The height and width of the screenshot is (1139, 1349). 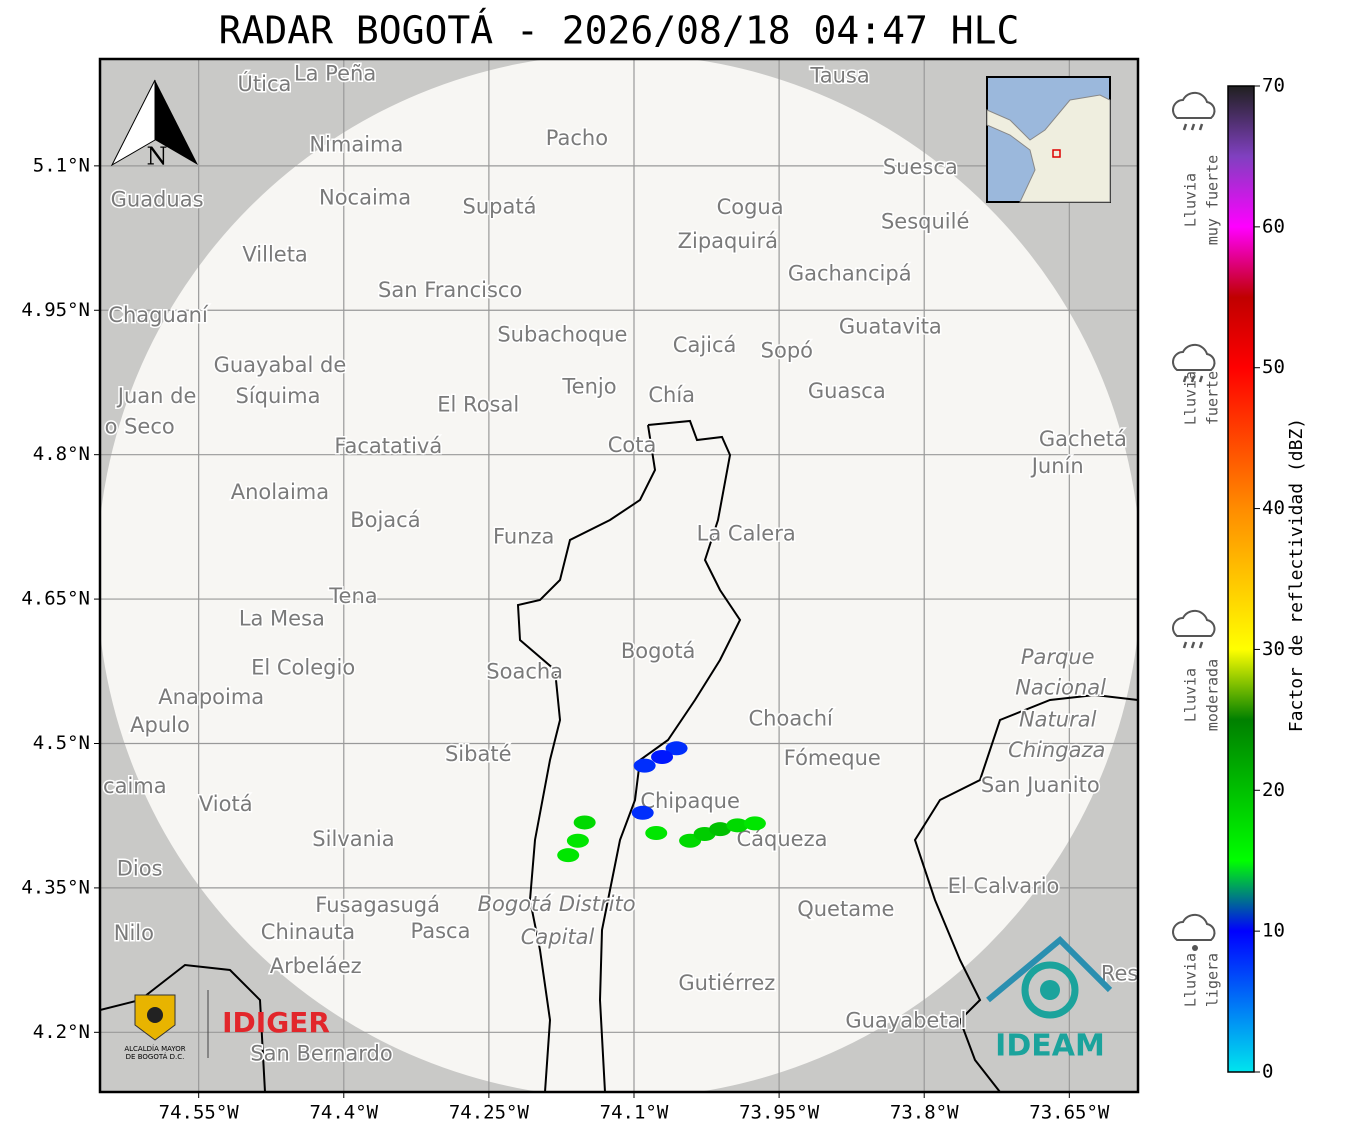 What do you see at coordinates (316, 966) in the screenshot?
I see `place-label: Arbeláez` at bounding box center [316, 966].